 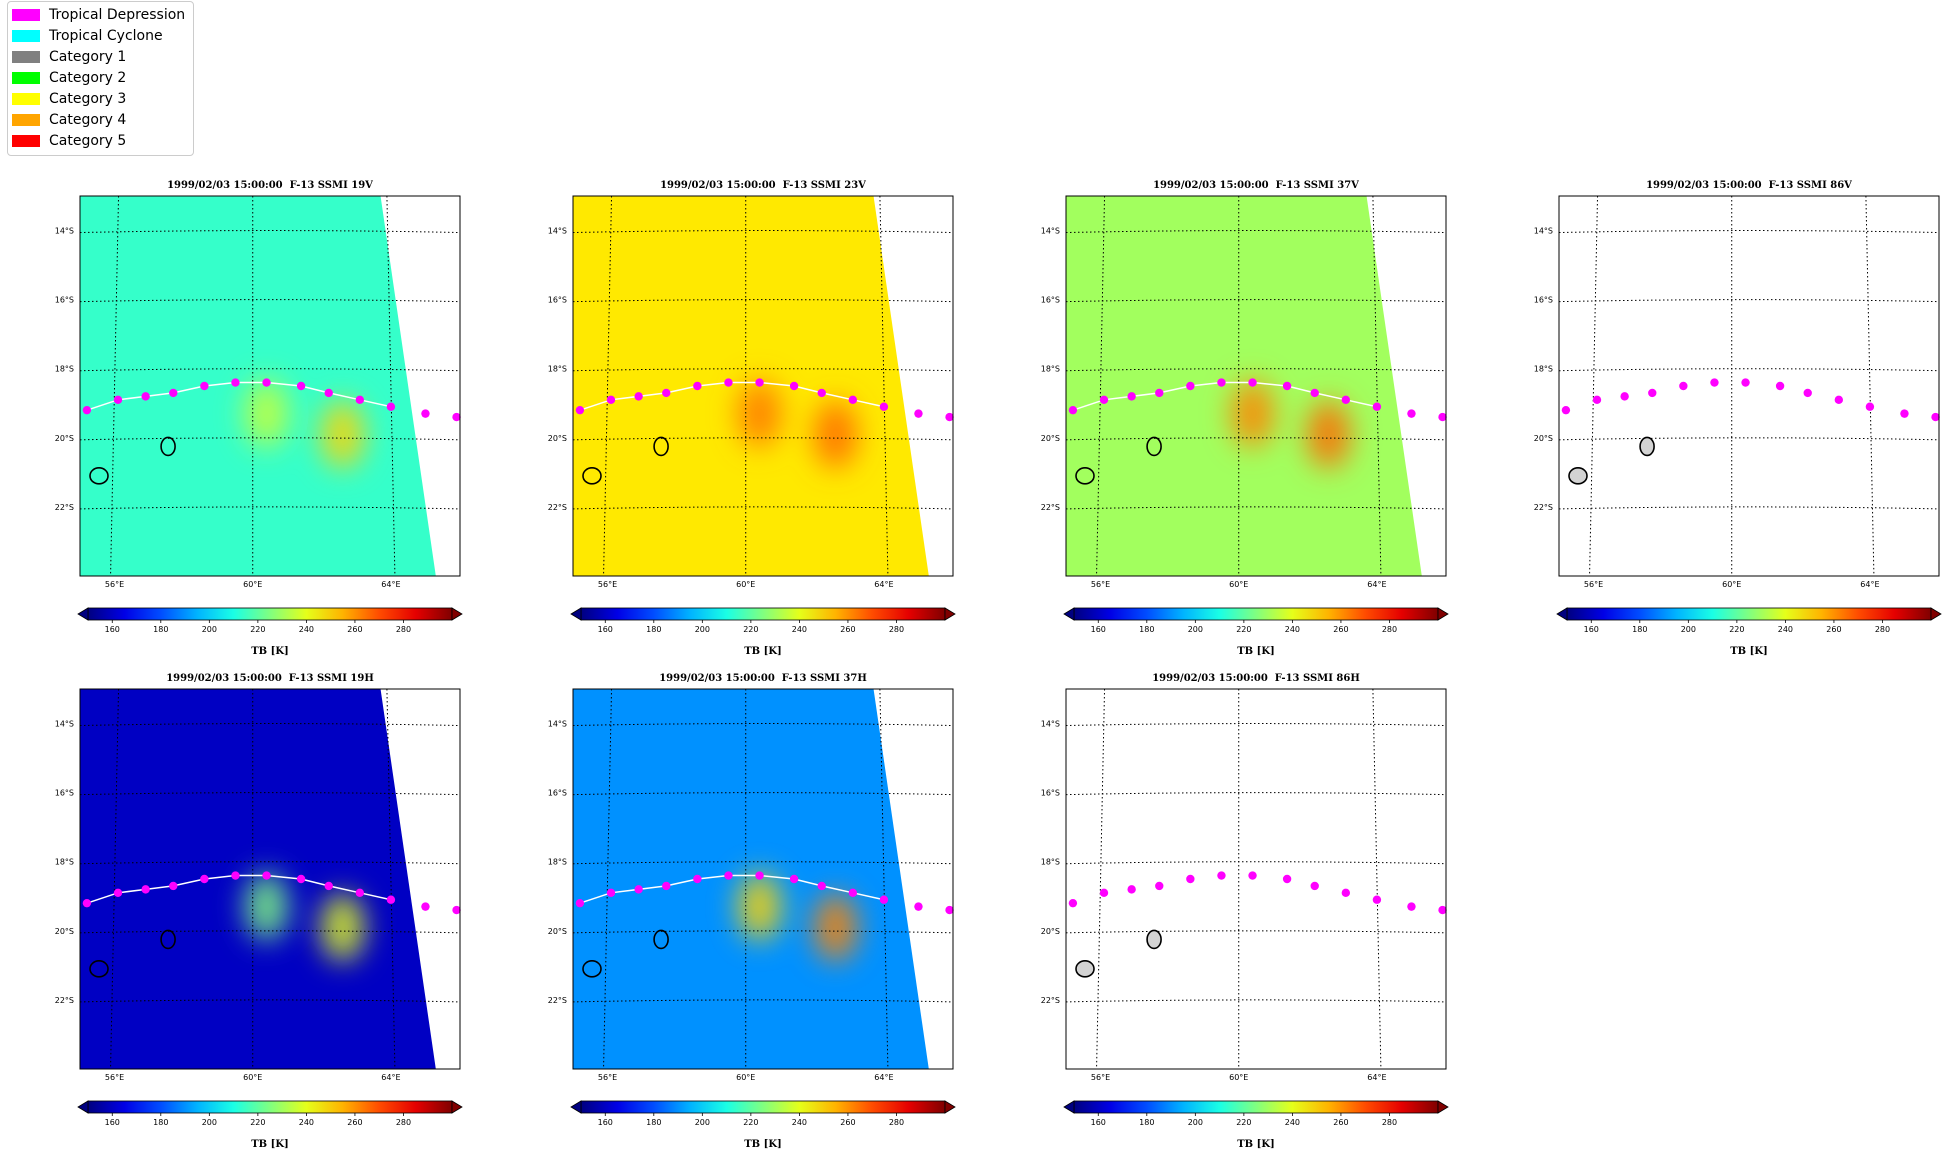 What do you see at coordinates (69, 78) in the screenshot?
I see `legend-item: Category 2` at bounding box center [69, 78].